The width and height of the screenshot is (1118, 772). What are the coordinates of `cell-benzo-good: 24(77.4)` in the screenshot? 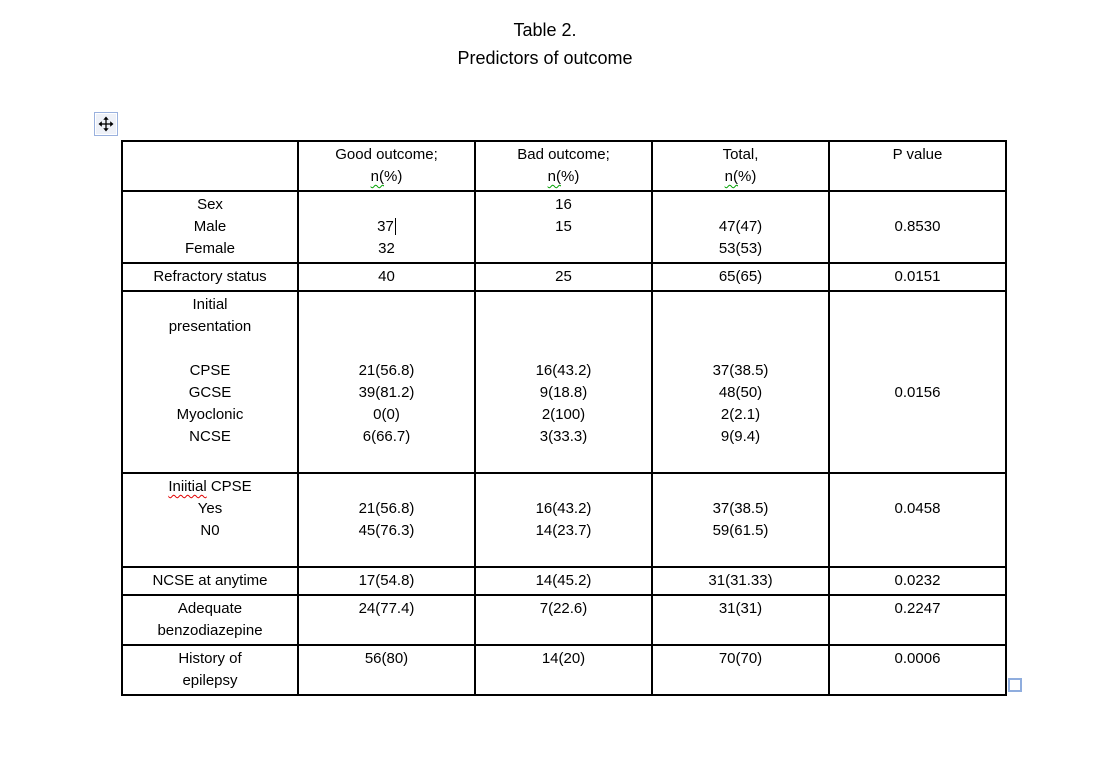 It's located at (386, 620).